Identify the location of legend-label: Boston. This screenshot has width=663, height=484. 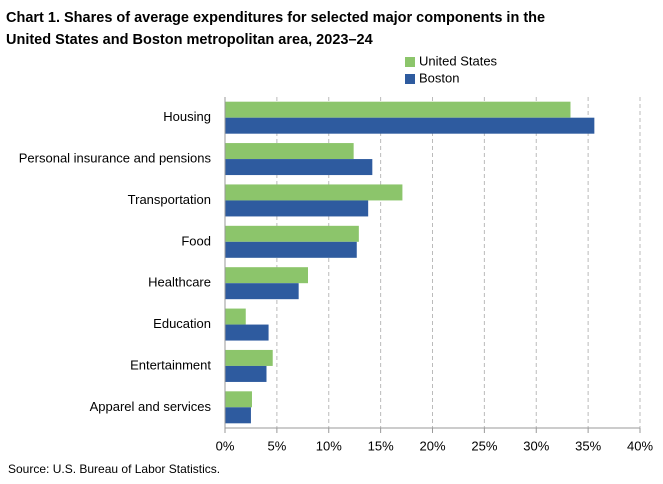
(439, 77).